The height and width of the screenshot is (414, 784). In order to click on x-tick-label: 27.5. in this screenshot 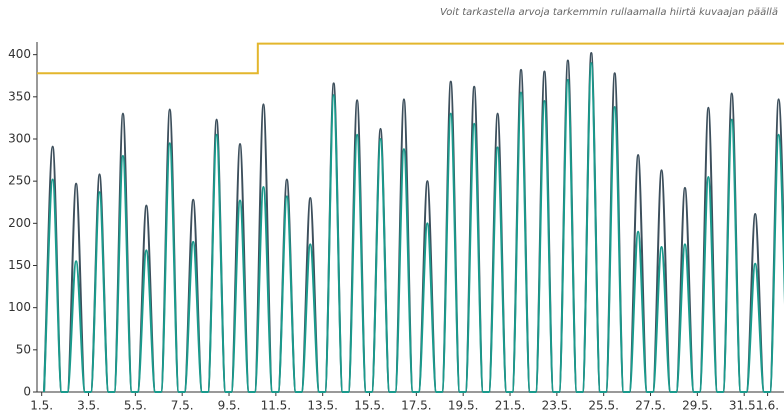, I will do `click(650, 406)`.